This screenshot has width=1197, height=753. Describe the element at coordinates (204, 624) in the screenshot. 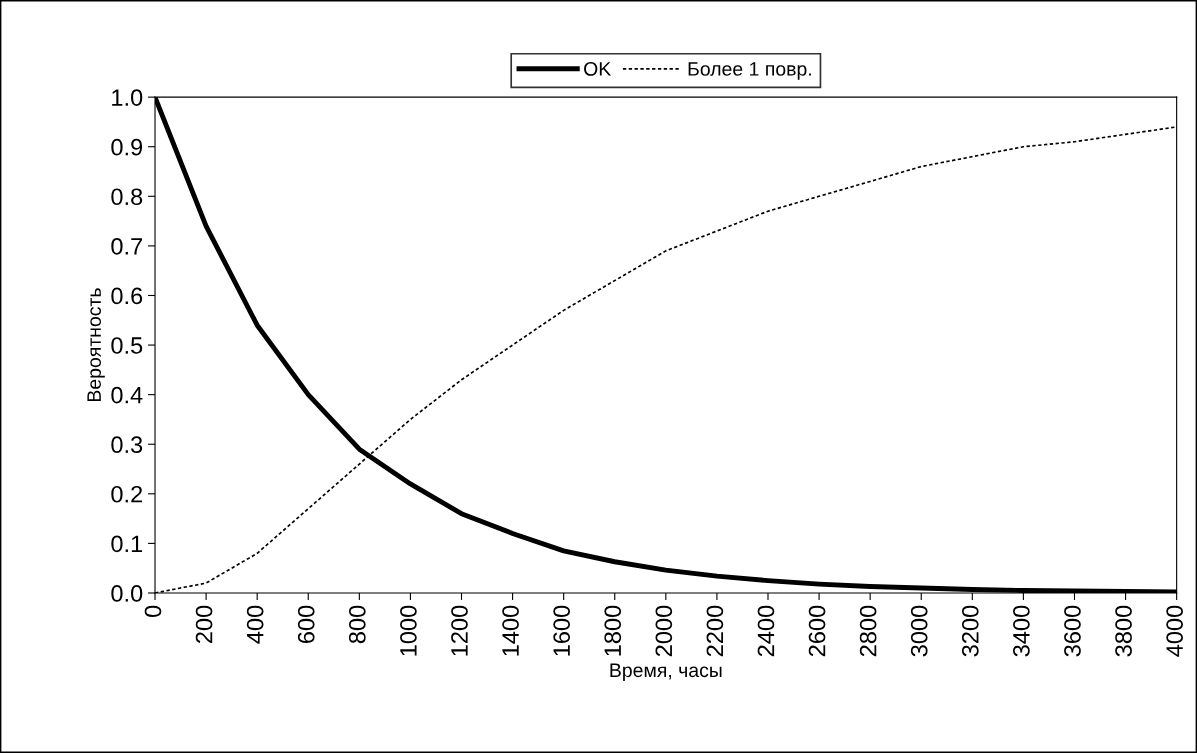

I see `x-tick-label: 200` at that location.